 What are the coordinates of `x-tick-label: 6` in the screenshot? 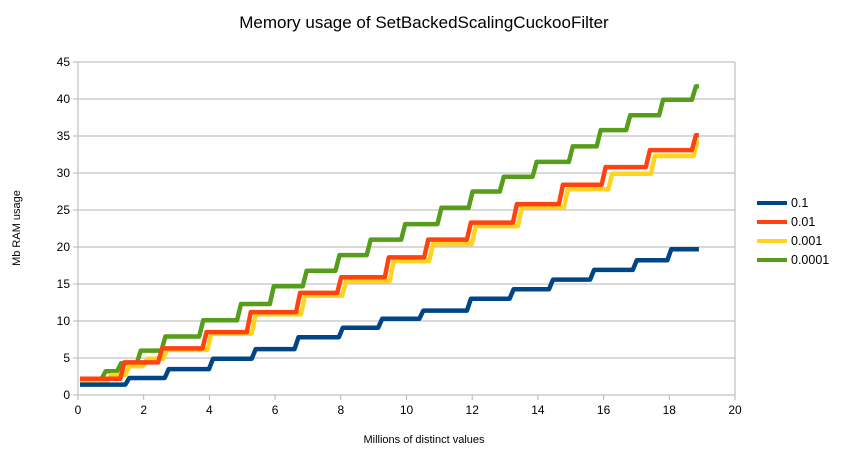 It's located at (275, 410).